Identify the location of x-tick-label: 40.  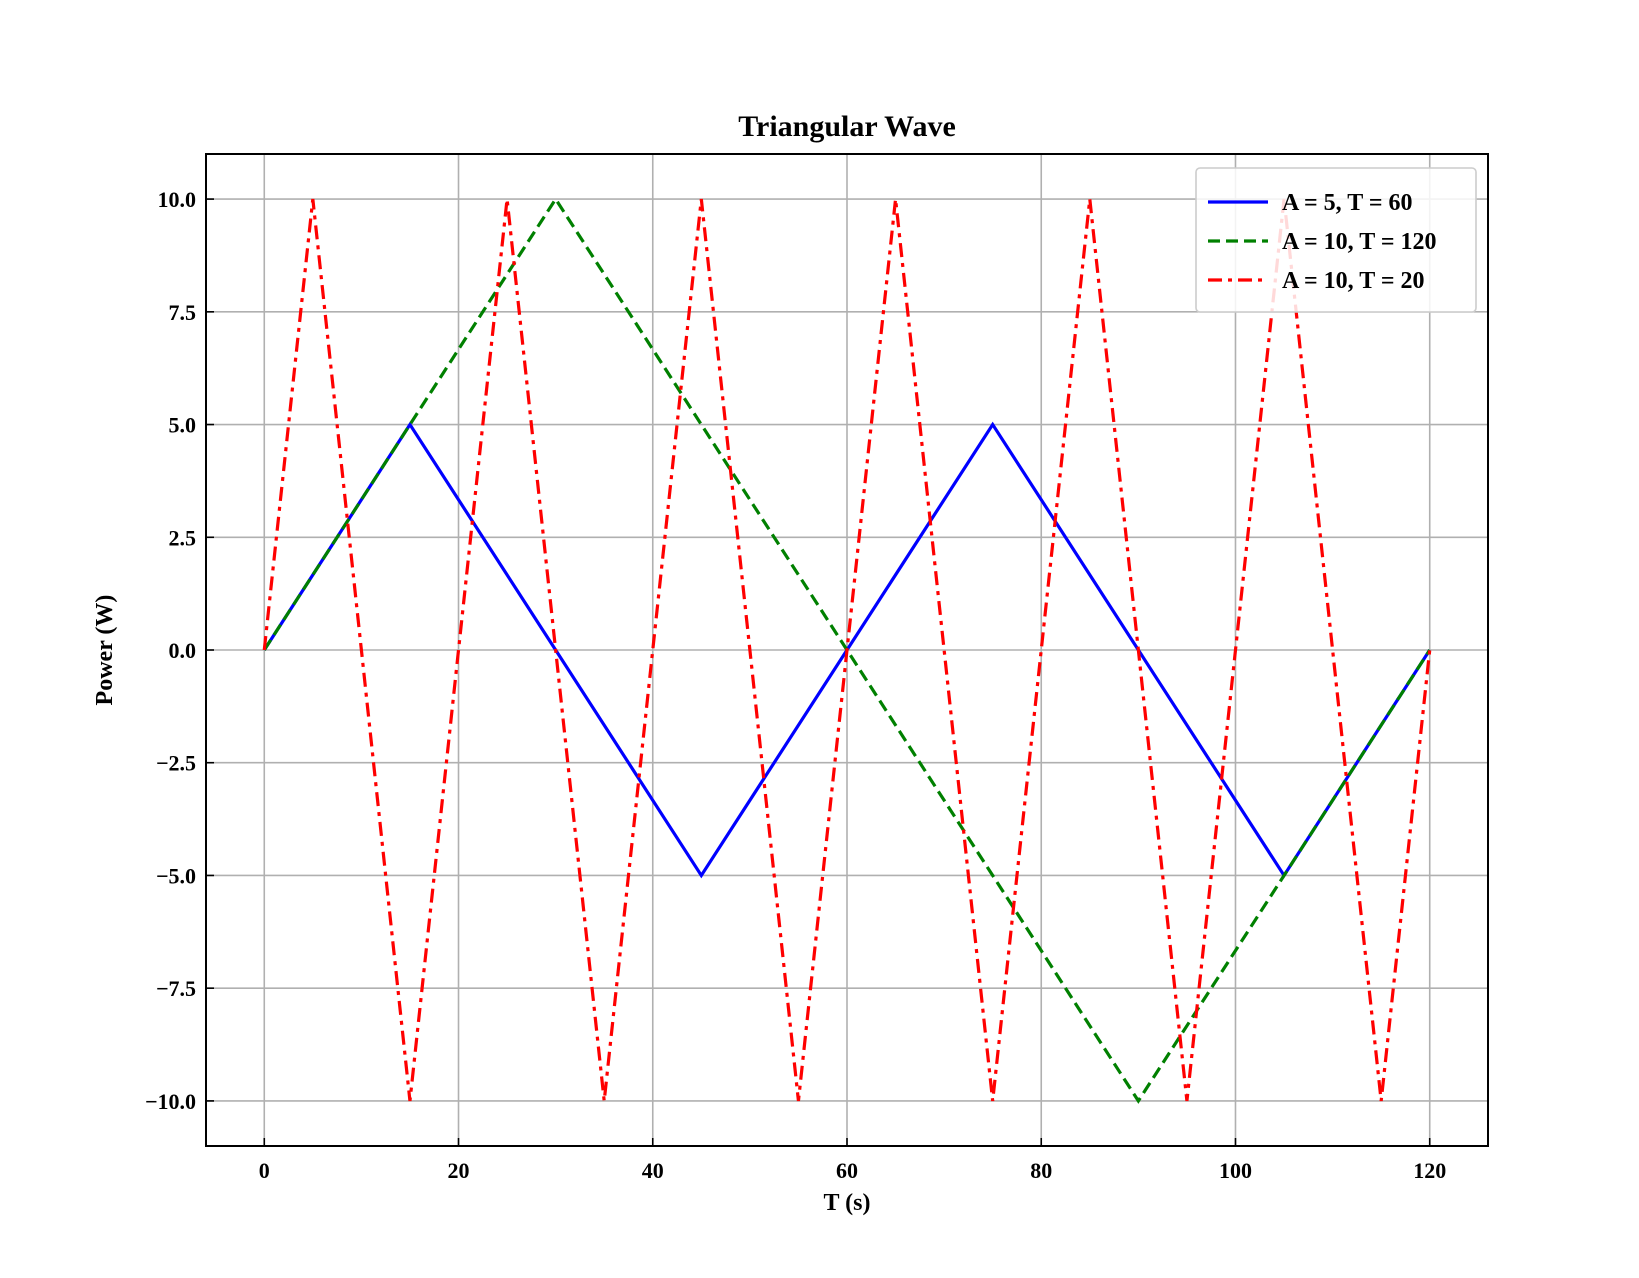
(653, 1170).